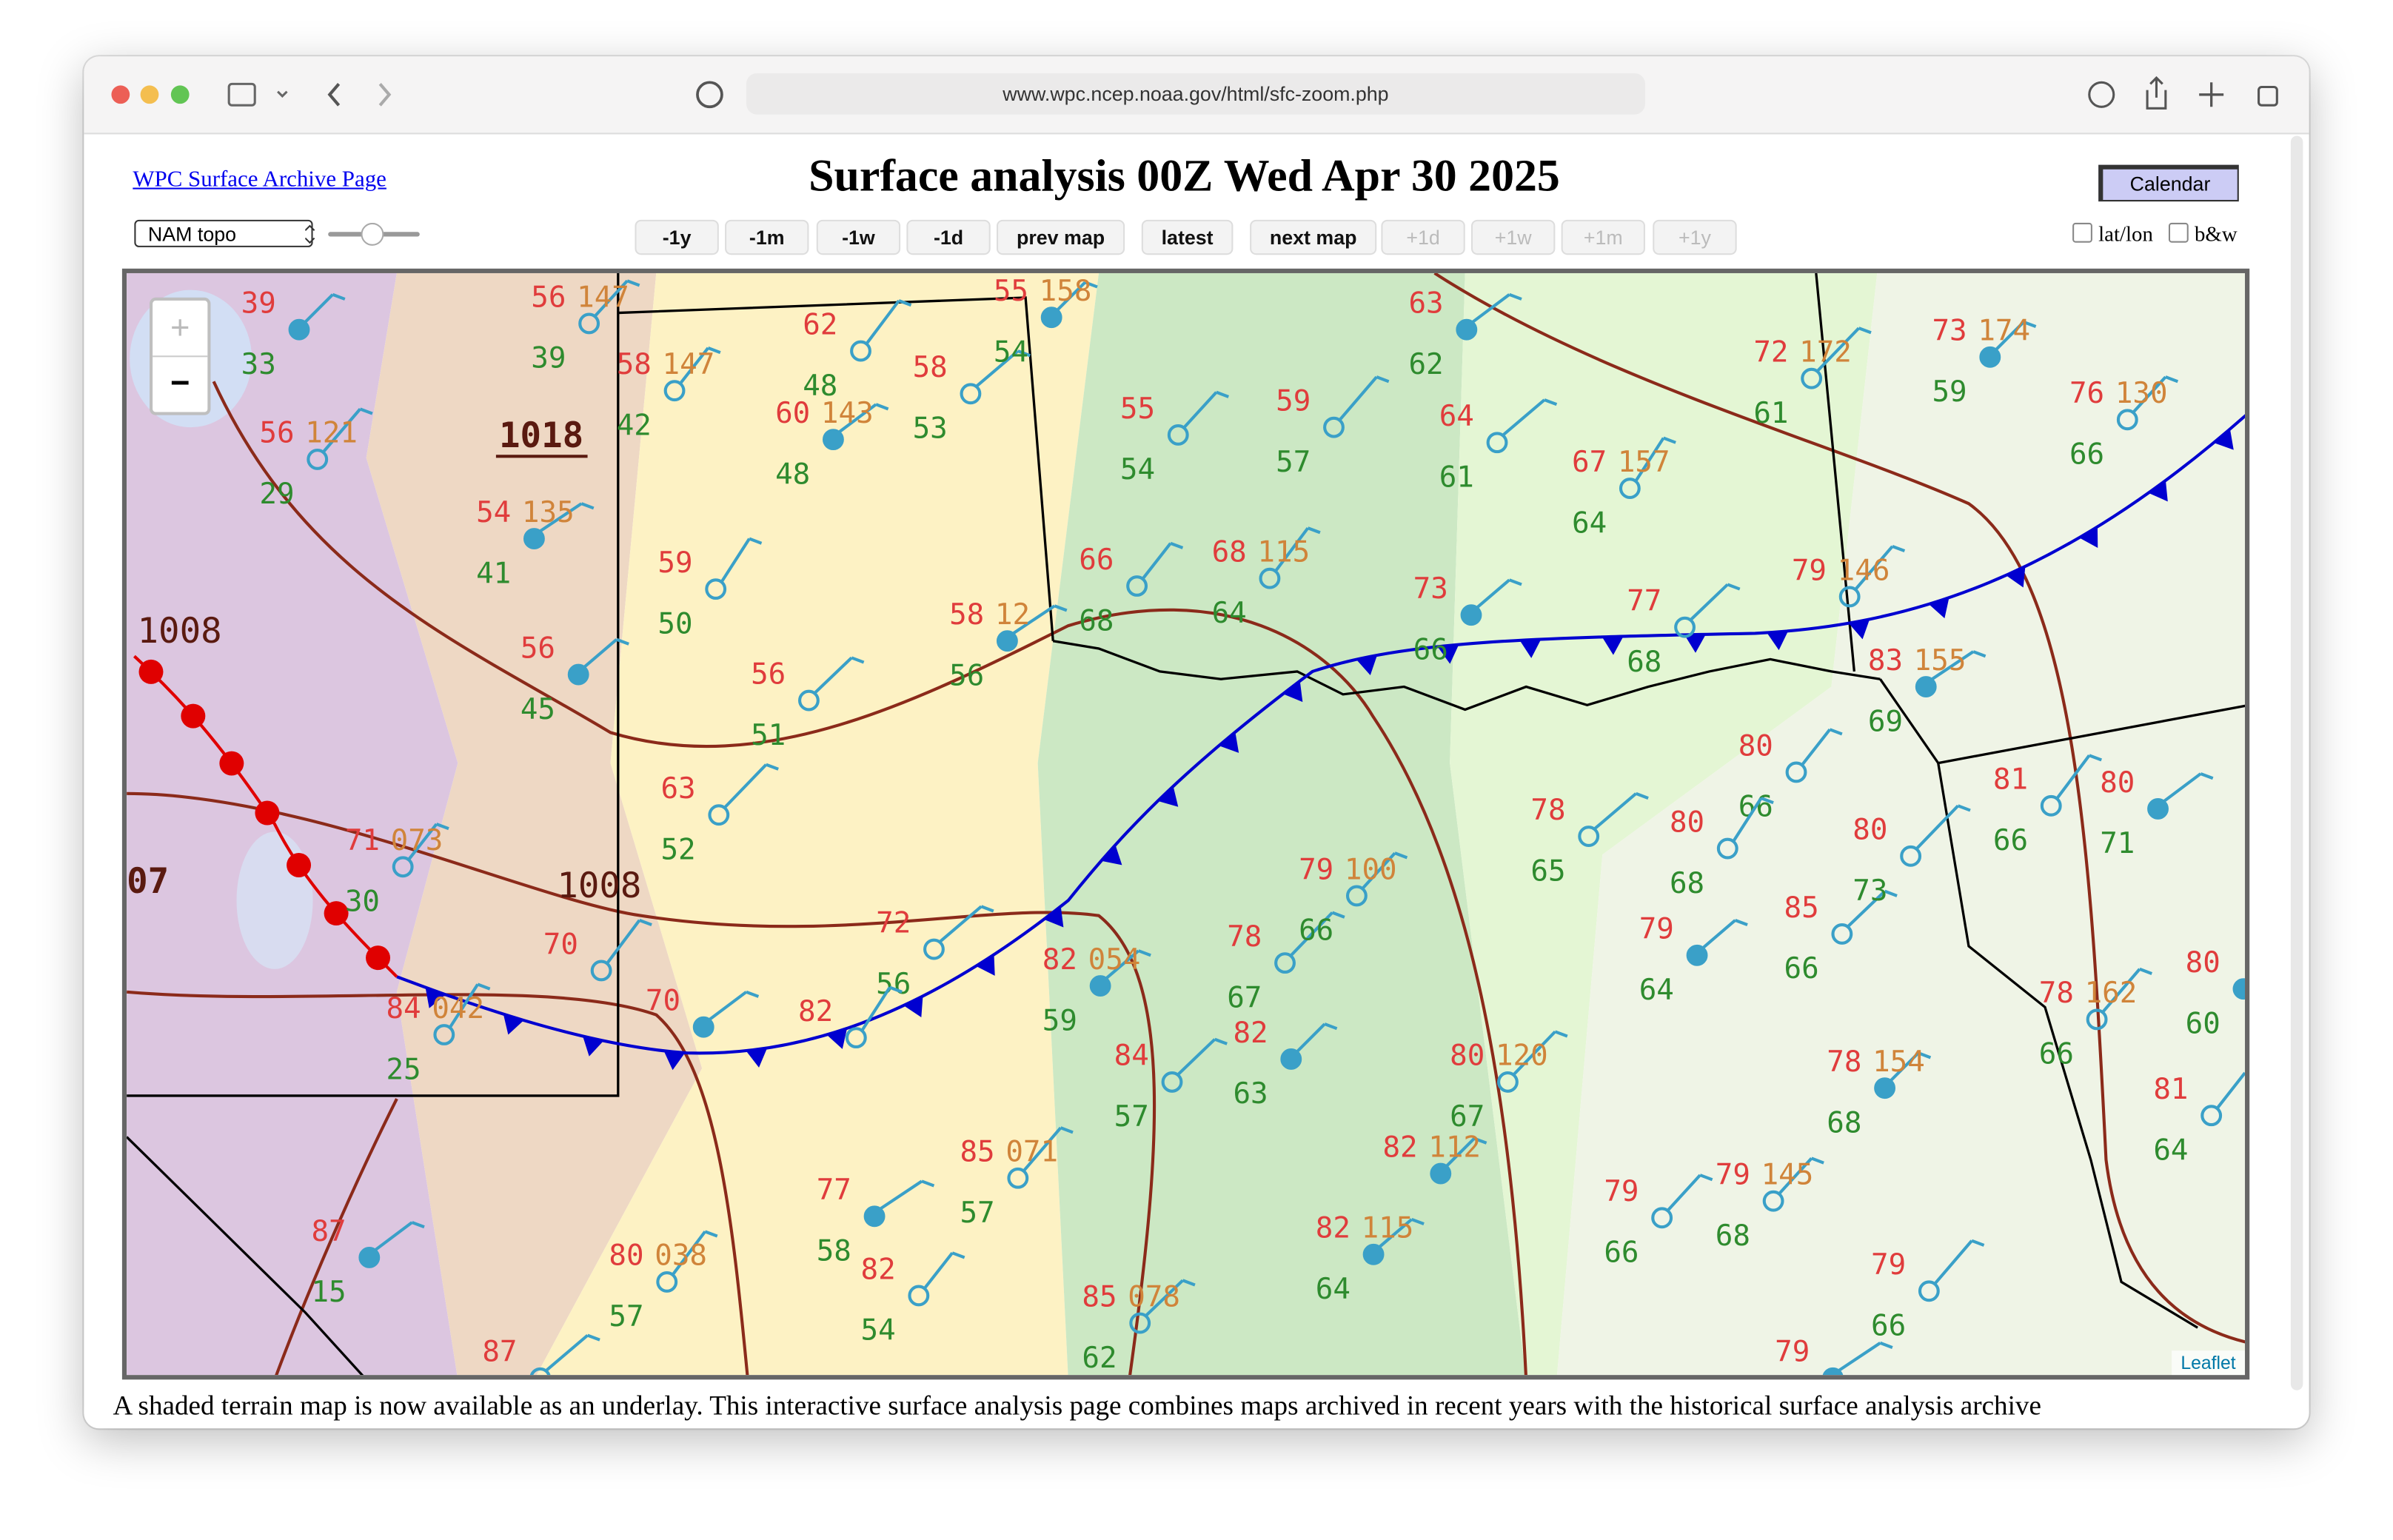  Describe the element at coordinates (331, 433) in the screenshot. I see `pressure: 121` at that location.